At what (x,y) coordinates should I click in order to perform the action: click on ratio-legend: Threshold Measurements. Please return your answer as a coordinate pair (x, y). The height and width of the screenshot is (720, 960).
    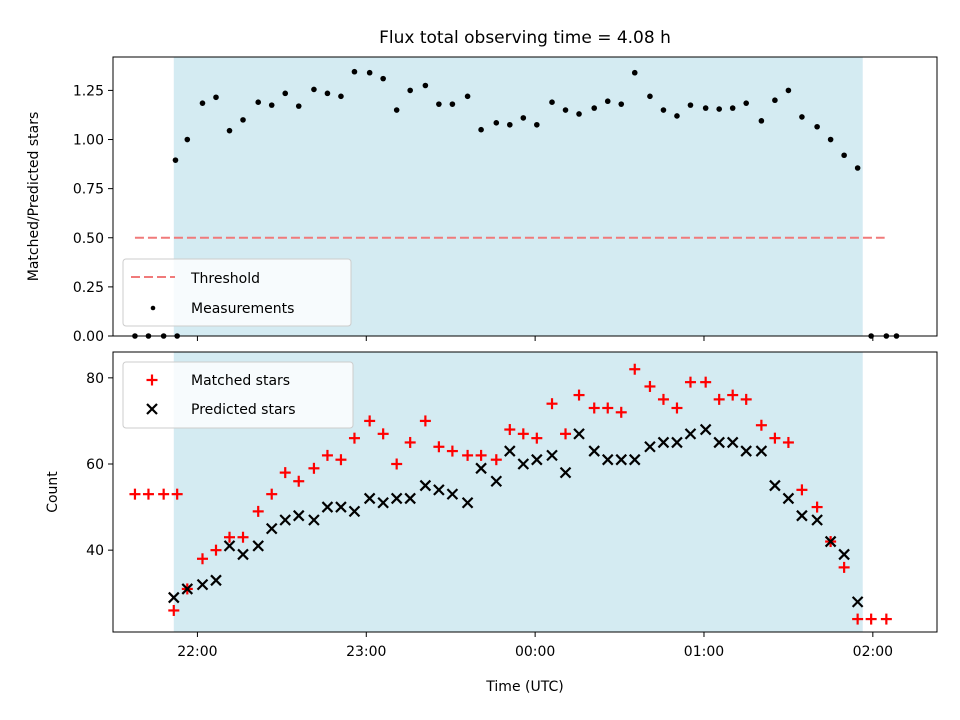
    Looking at the image, I should click on (237, 292).